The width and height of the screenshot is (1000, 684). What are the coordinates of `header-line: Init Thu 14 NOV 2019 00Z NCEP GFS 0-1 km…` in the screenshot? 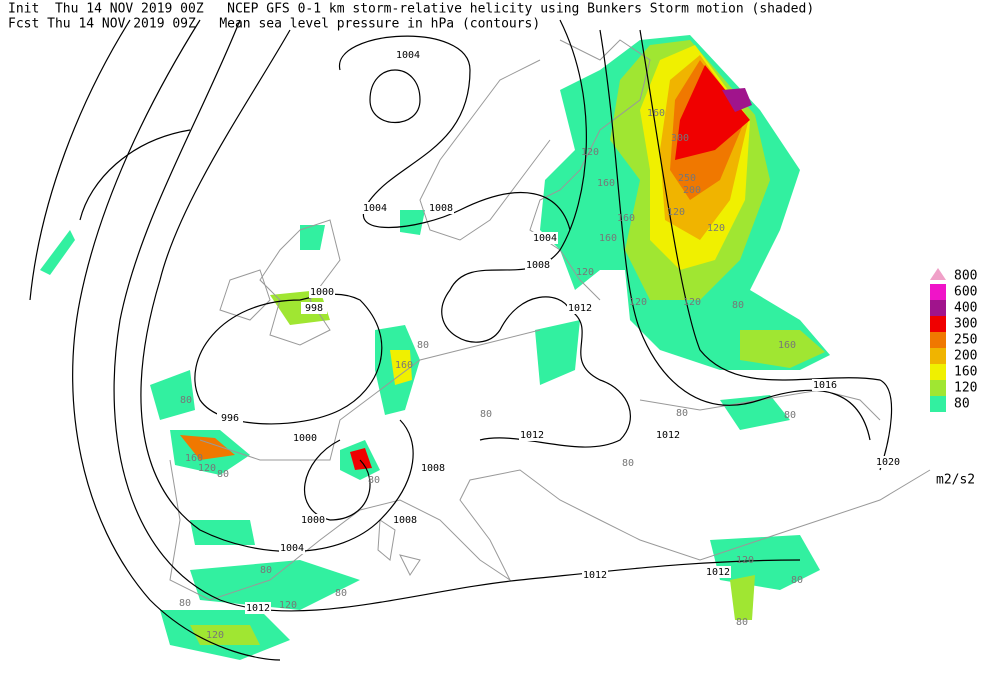 It's located at (411, 9).